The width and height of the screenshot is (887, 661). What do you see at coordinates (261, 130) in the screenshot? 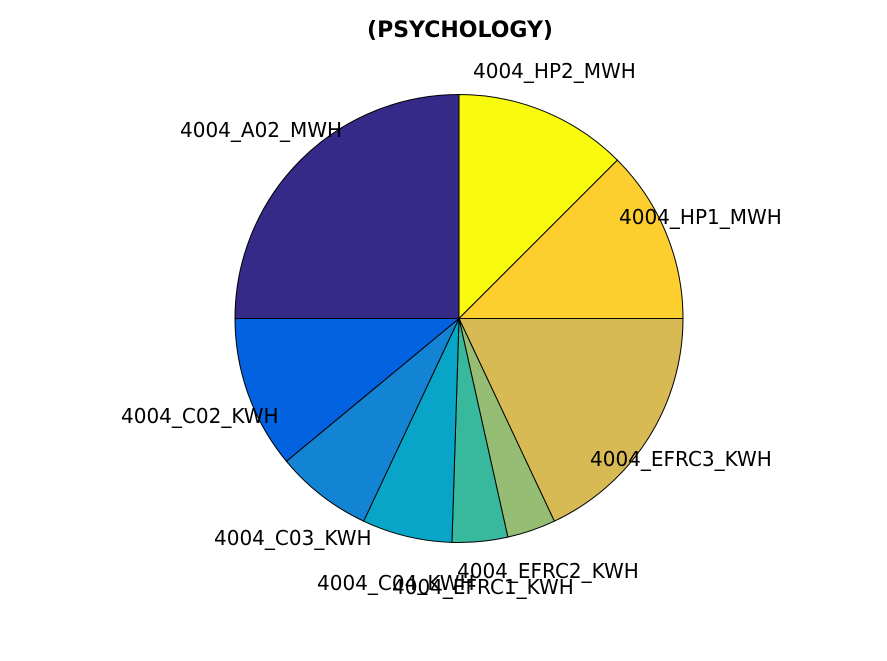
I see `slice-label-4004-a02-mwh: 4004_A02_MWH` at bounding box center [261, 130].